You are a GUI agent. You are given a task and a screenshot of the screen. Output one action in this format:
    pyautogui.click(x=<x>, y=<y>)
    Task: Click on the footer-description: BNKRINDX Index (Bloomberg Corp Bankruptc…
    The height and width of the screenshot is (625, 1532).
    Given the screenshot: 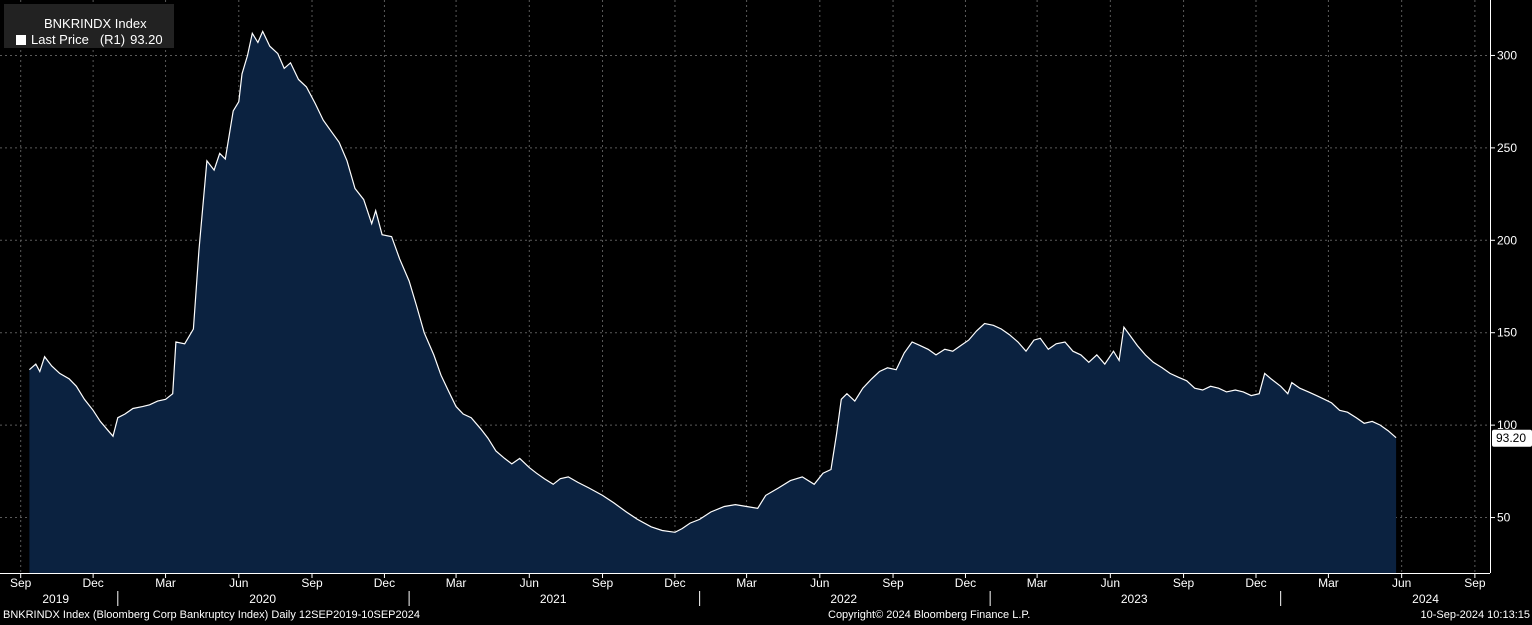 What is the action you would take?
    pyautogui.click(x=211, y=615)
    